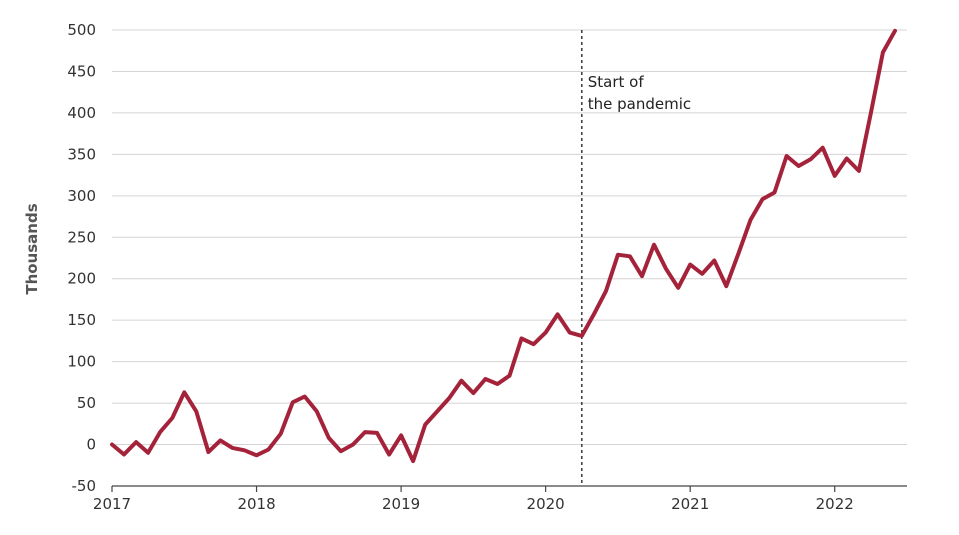 The height and width of the screenshot is (535, 959). I want to click on y-tick-label: -50, so click(84, 486).